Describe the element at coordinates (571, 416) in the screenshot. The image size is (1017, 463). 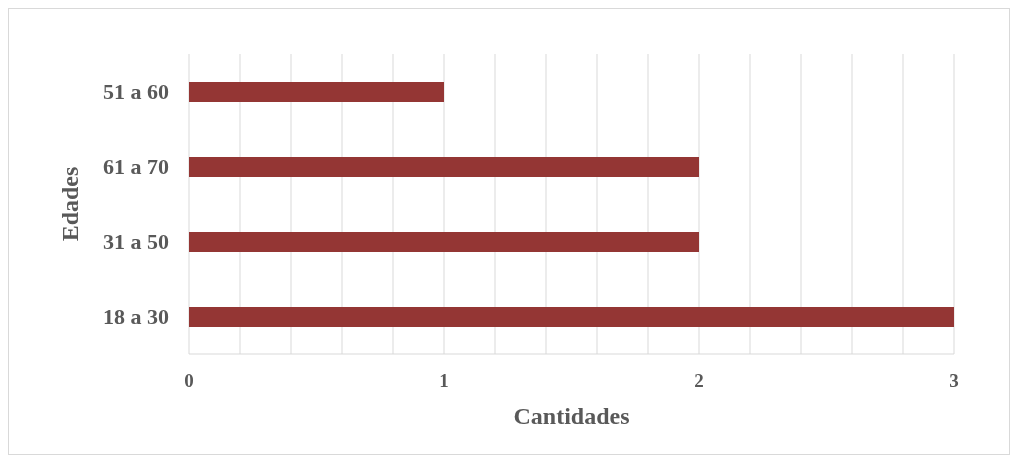
I see `x-axis-title: Cantidades` at that location.